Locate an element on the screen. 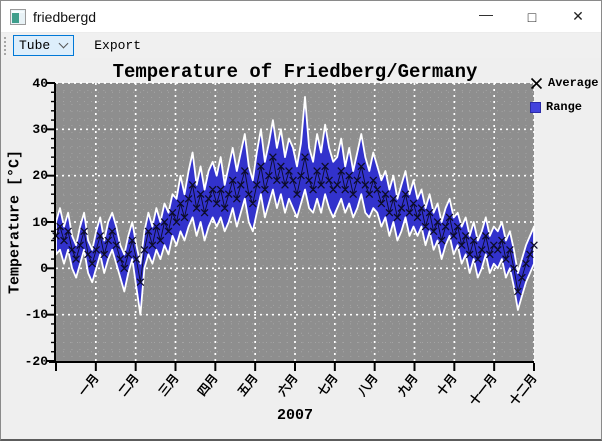 This screenshot has width=602, height=441. x-axis-label: 2007 is located at coordinates (294, 415).